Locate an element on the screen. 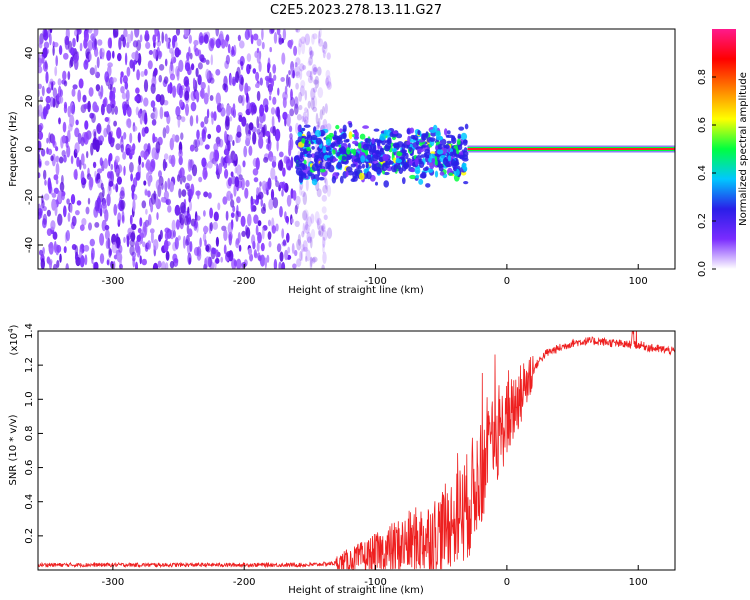 The image size is (750, 600). y-tick-label: 20 is located at coordinates (29, 101).